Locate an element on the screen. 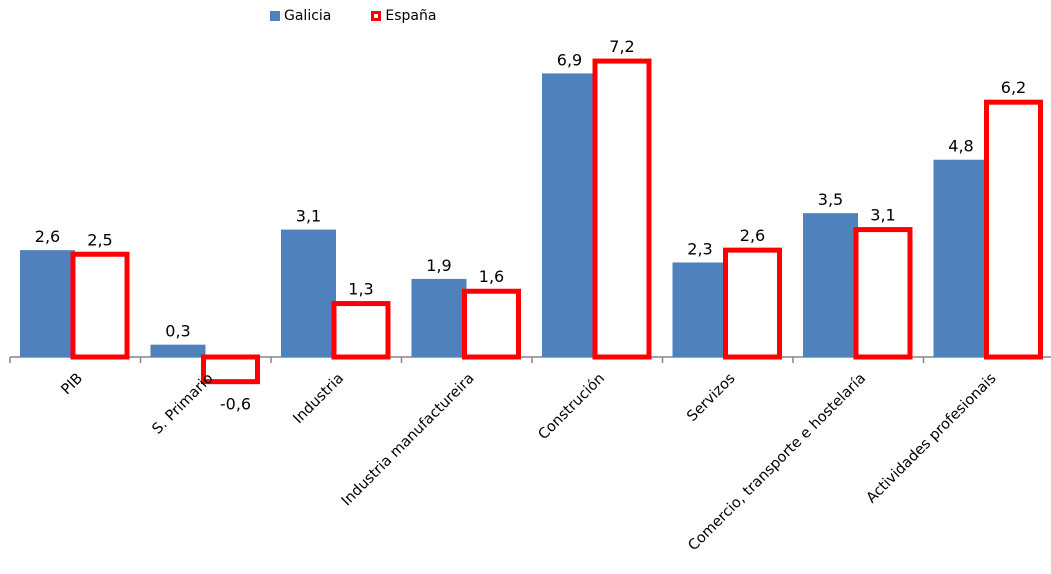  data-label-galicia: 2,6 is located at coordinates (47, 236).